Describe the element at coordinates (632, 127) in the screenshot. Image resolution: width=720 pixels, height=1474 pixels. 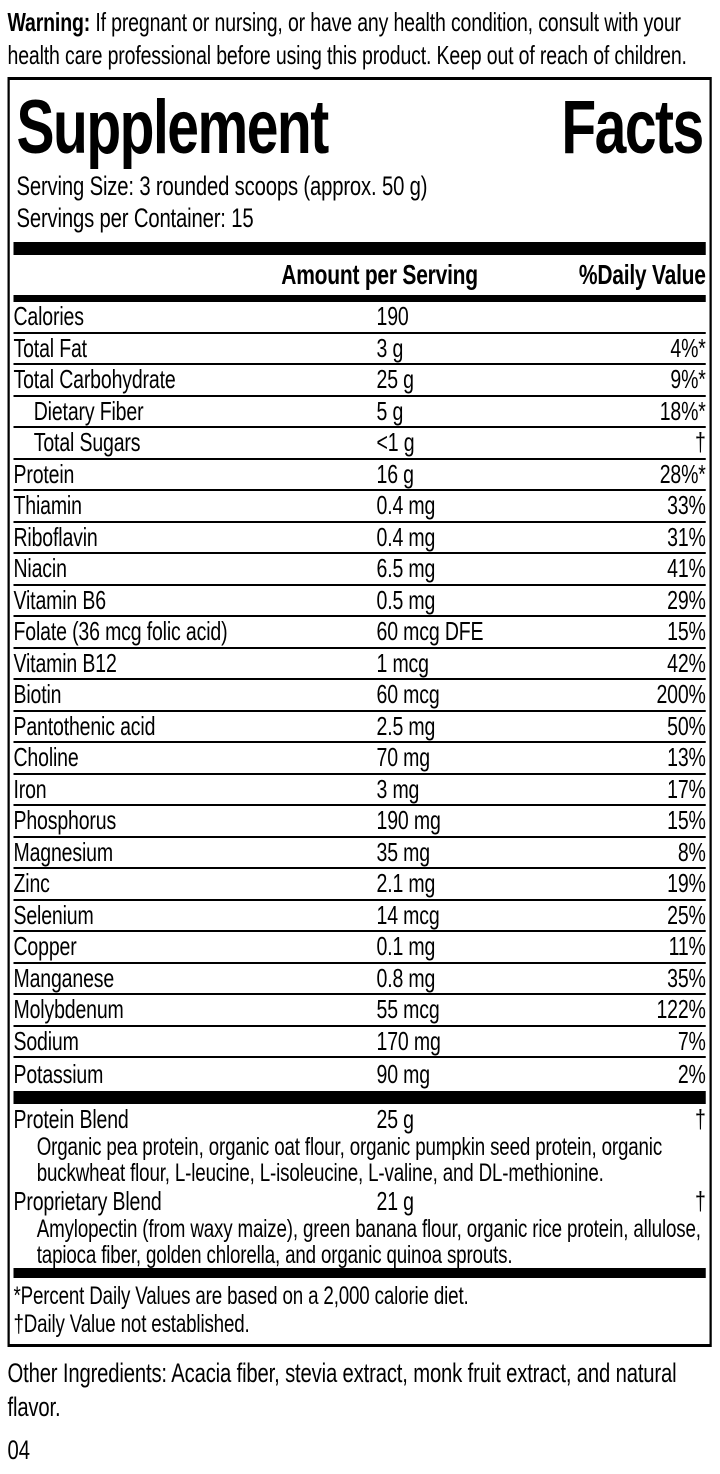
I see `panel-title-word-2: Facts` at that location.